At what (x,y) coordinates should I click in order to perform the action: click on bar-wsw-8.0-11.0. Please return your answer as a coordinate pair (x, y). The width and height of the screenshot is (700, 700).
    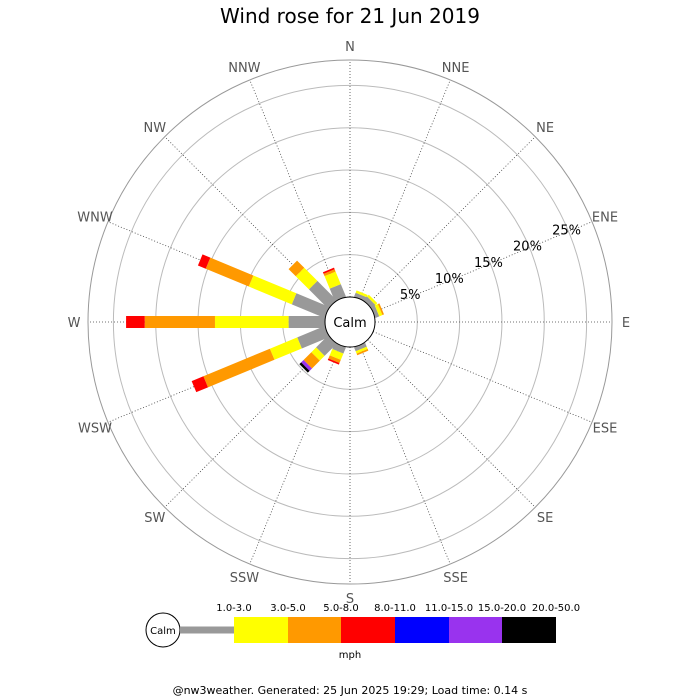
    Looking at the image, I should click on (199, 384).